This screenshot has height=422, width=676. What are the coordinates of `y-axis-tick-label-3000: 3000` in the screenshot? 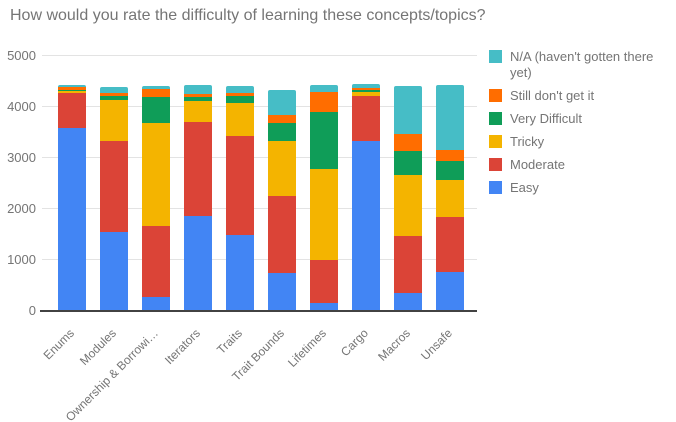 It's located at (21, 157).